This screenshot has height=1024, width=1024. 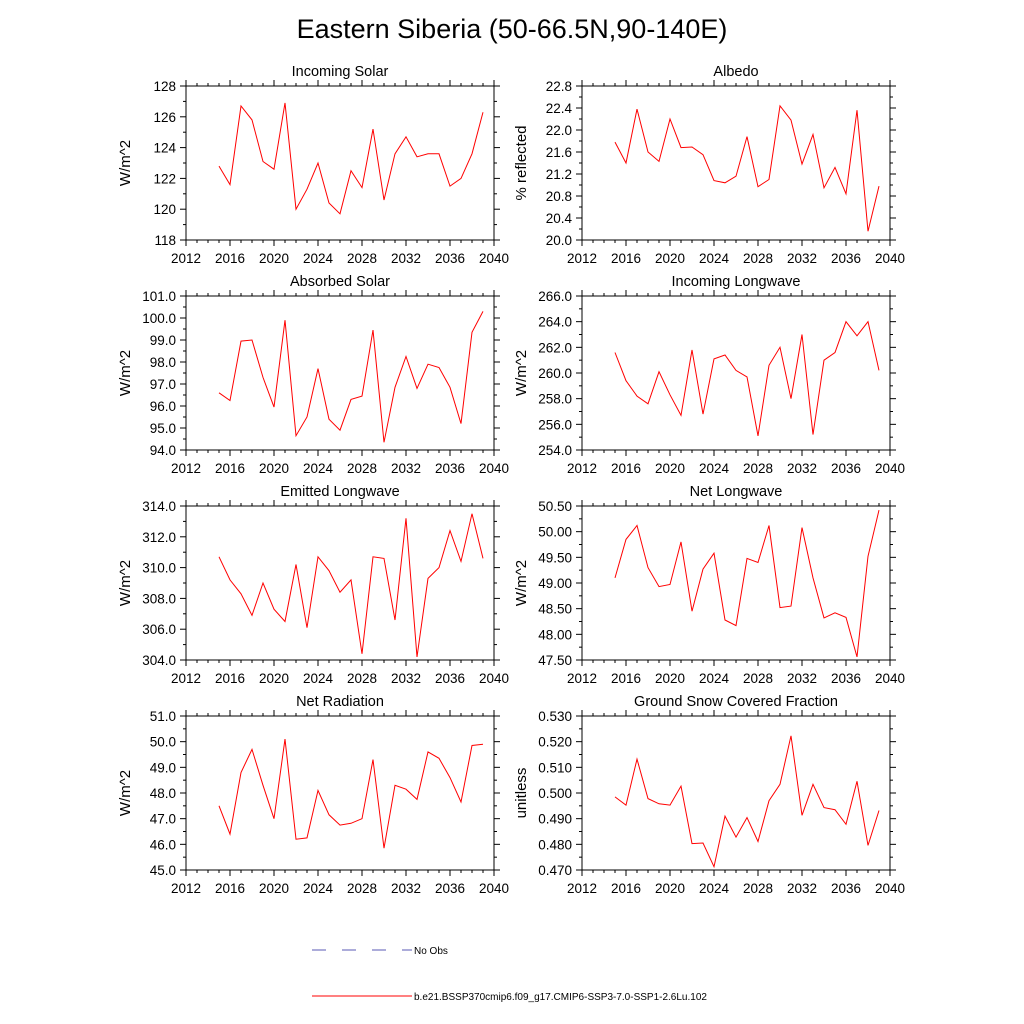 What do you see at coordinates (163, 819) in the screenshot?
I see `y-tick-label: 47.0` at bounding box center [163, 819].